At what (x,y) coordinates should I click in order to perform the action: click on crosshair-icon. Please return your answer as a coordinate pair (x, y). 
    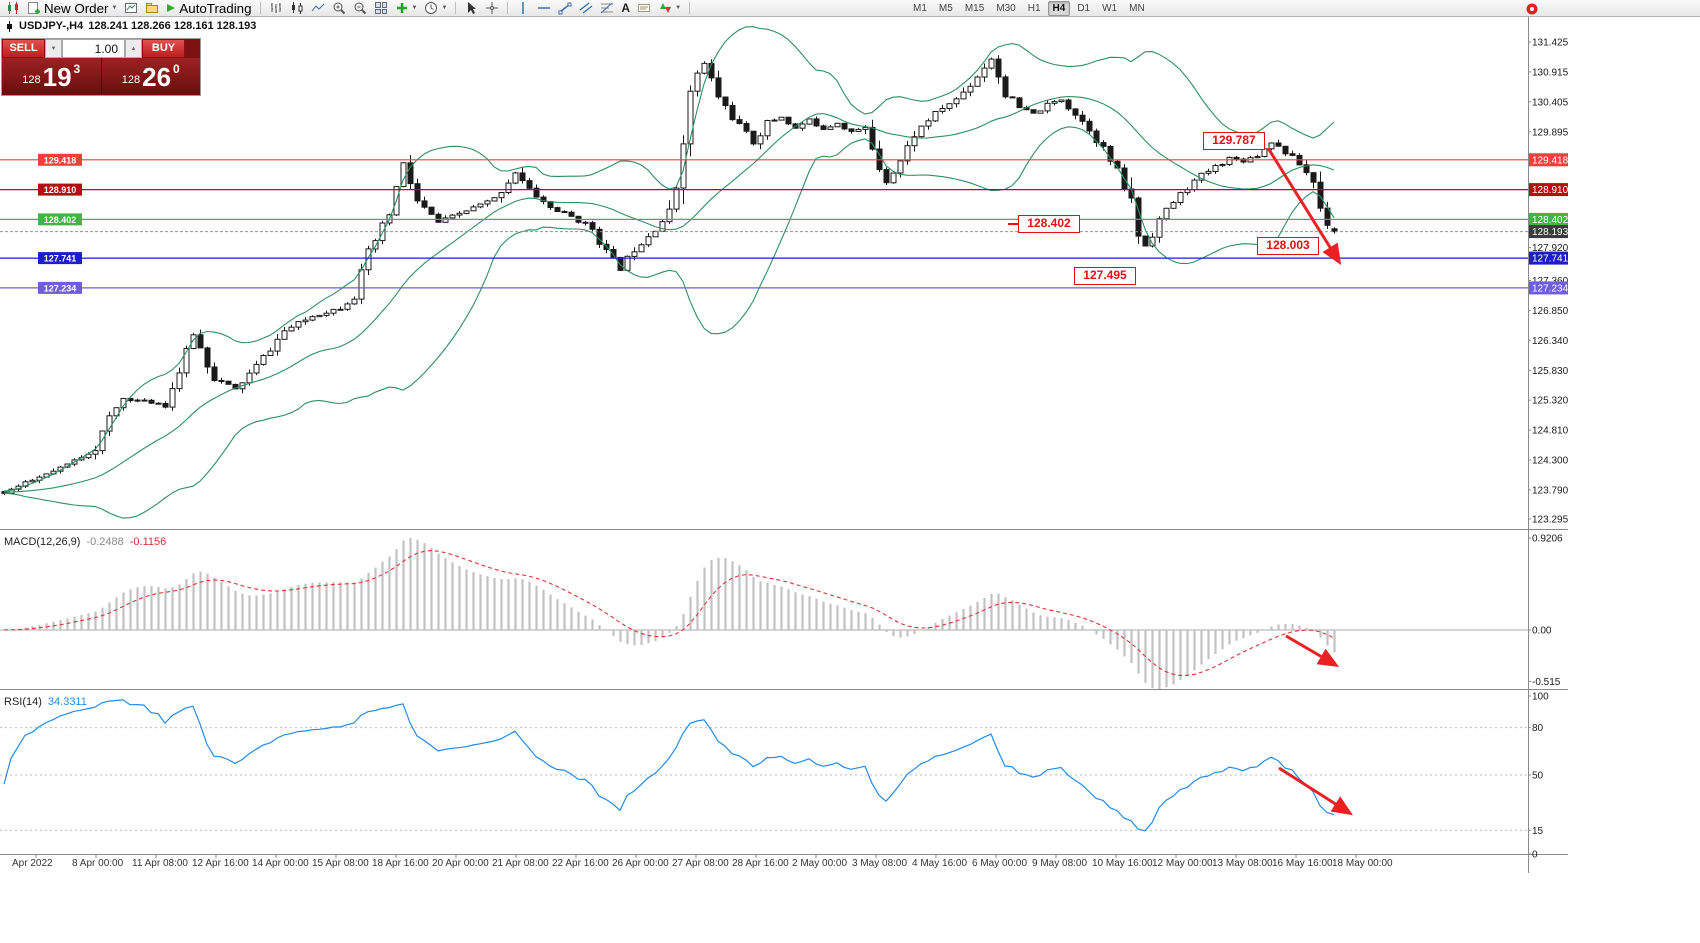
    Looking at the image, I should click on (492, 8).